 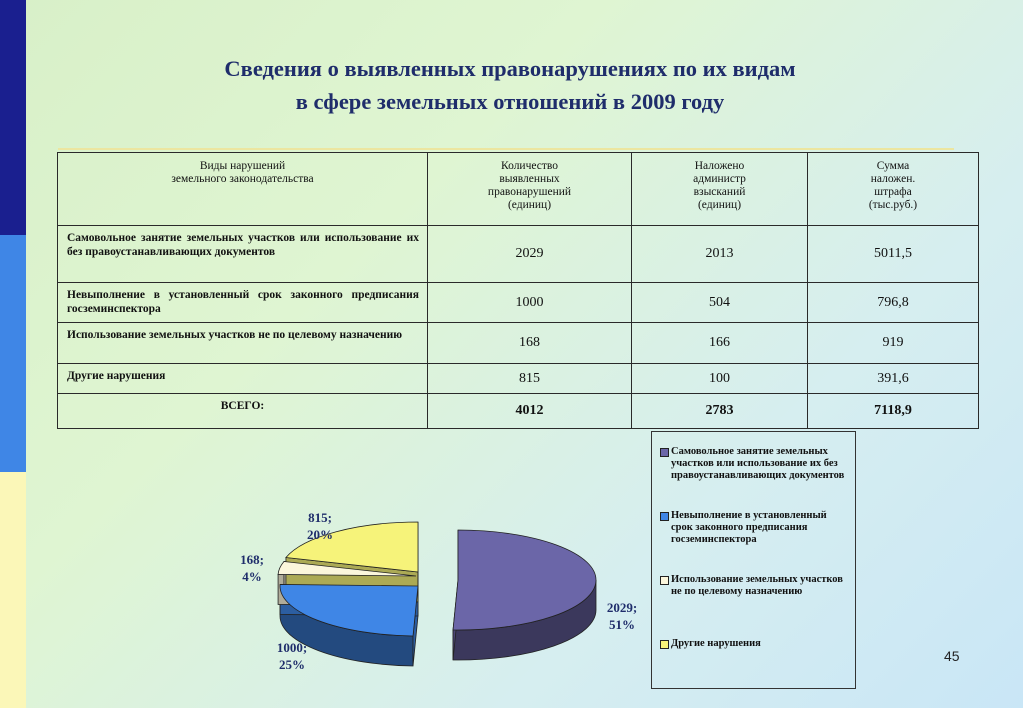 I want to click on total-penalties: 2783, so click(x=719, y=411).